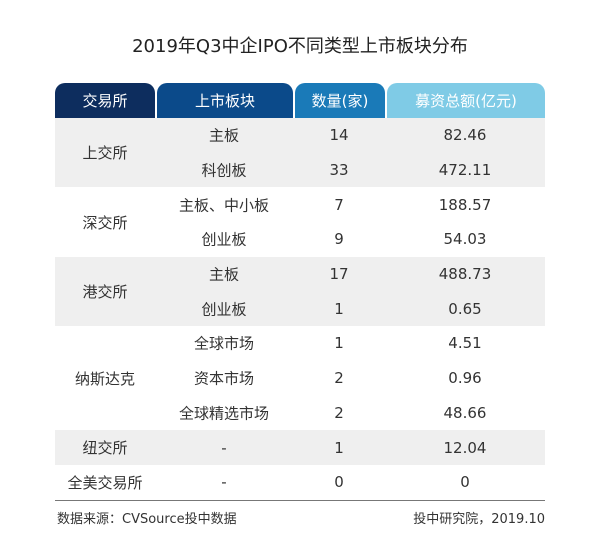  I want to click on amount-cell: 472.11, so click(465, 170).